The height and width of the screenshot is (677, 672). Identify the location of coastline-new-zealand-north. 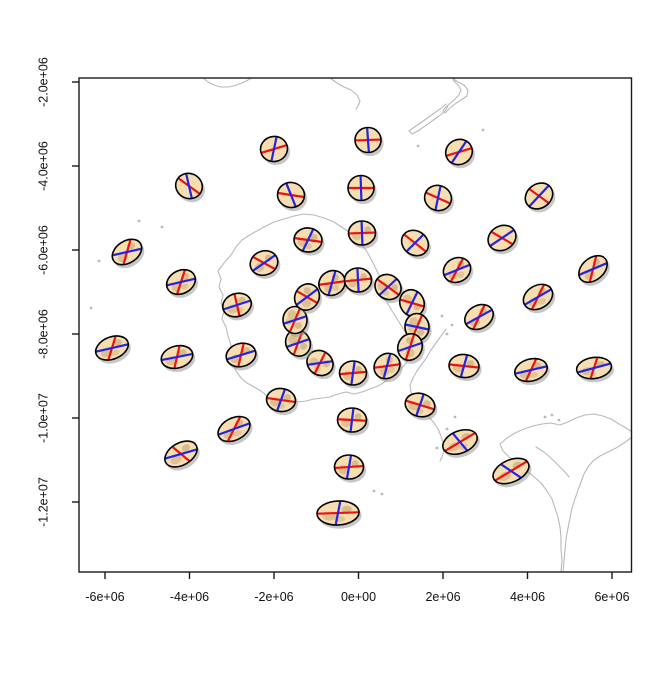
(455, 95).